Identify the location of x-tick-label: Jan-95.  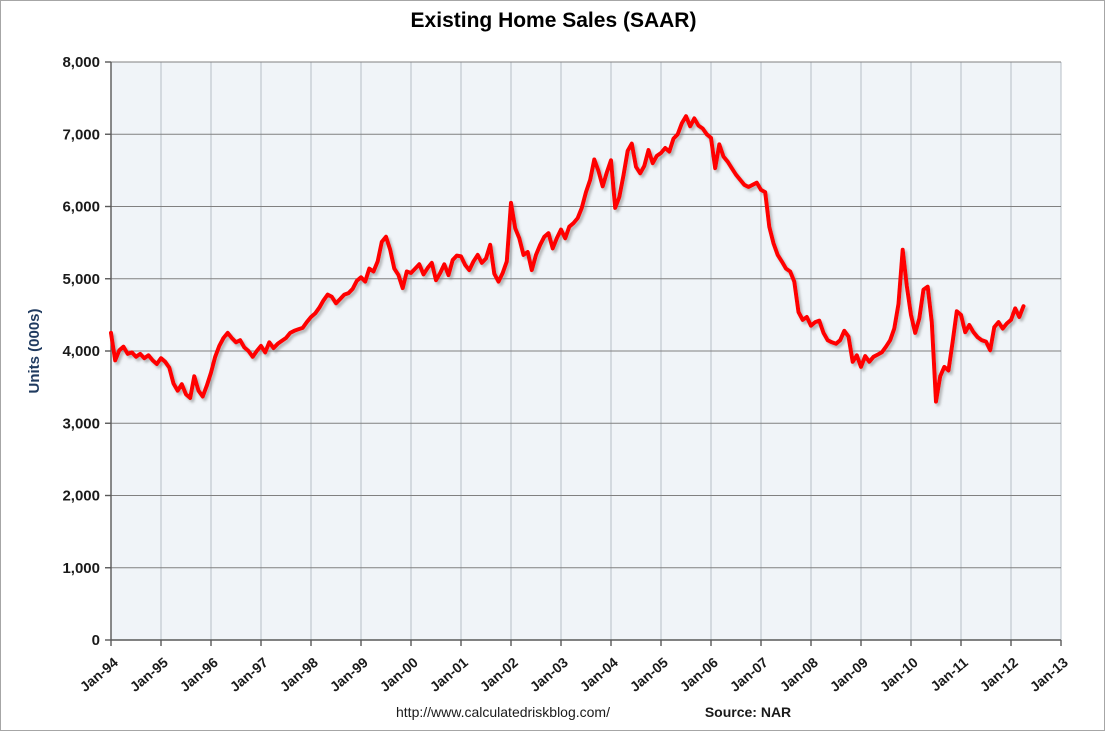
(149, 674).